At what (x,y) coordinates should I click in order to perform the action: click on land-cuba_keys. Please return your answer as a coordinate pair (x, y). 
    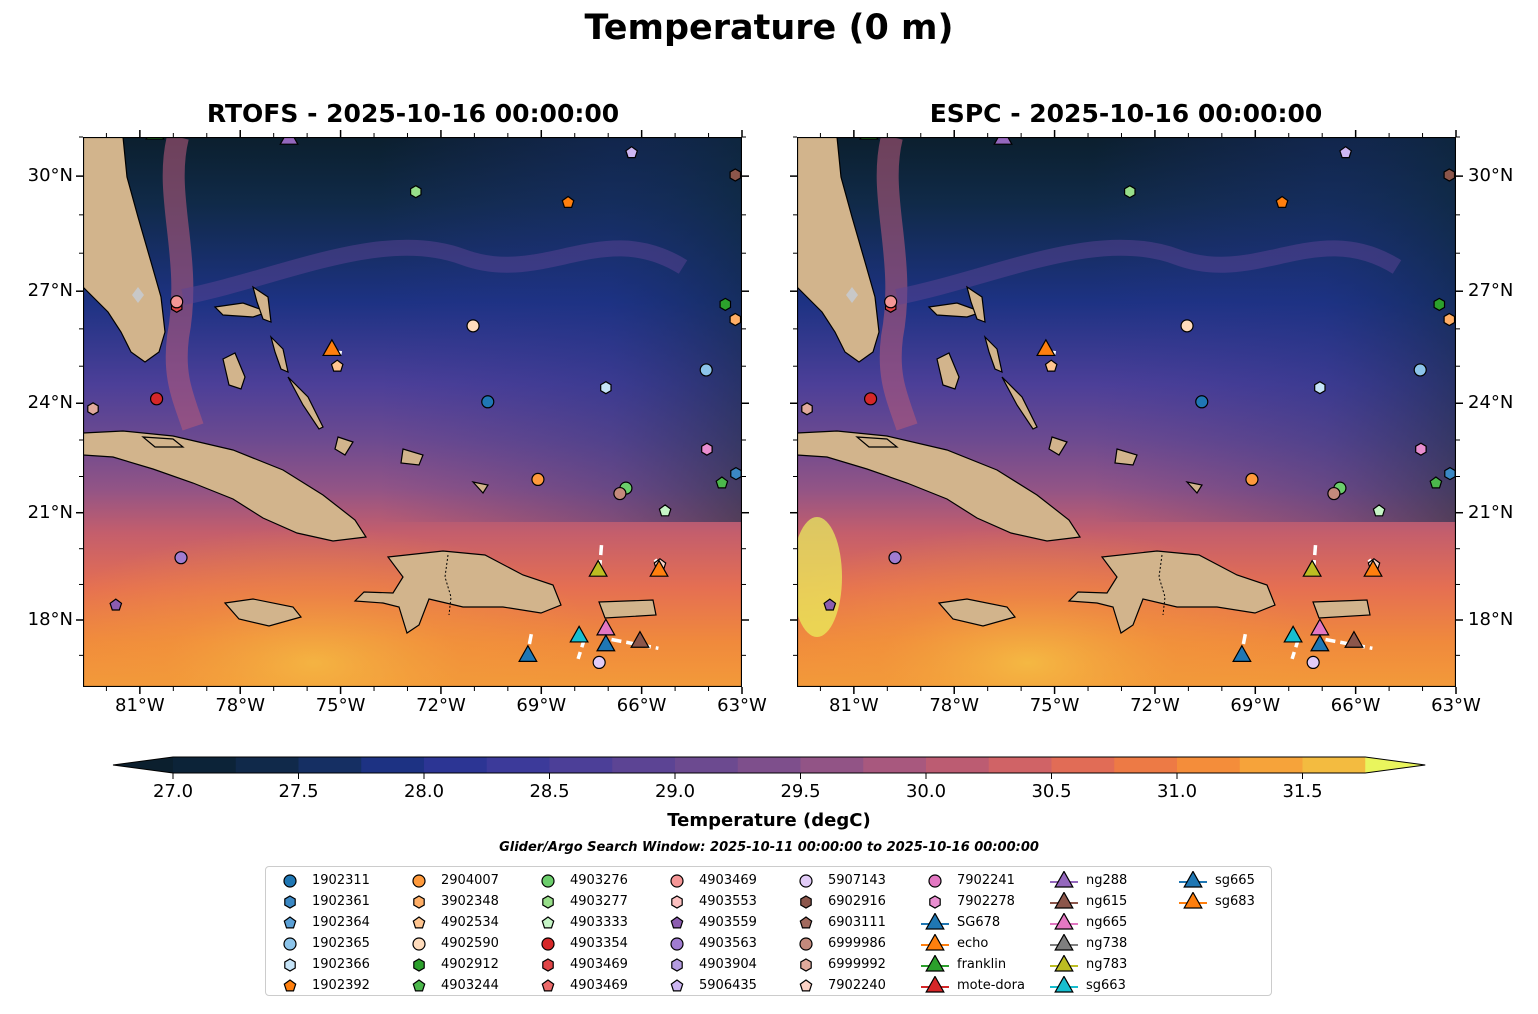
    Looking at the image, I should click on (877, 442).